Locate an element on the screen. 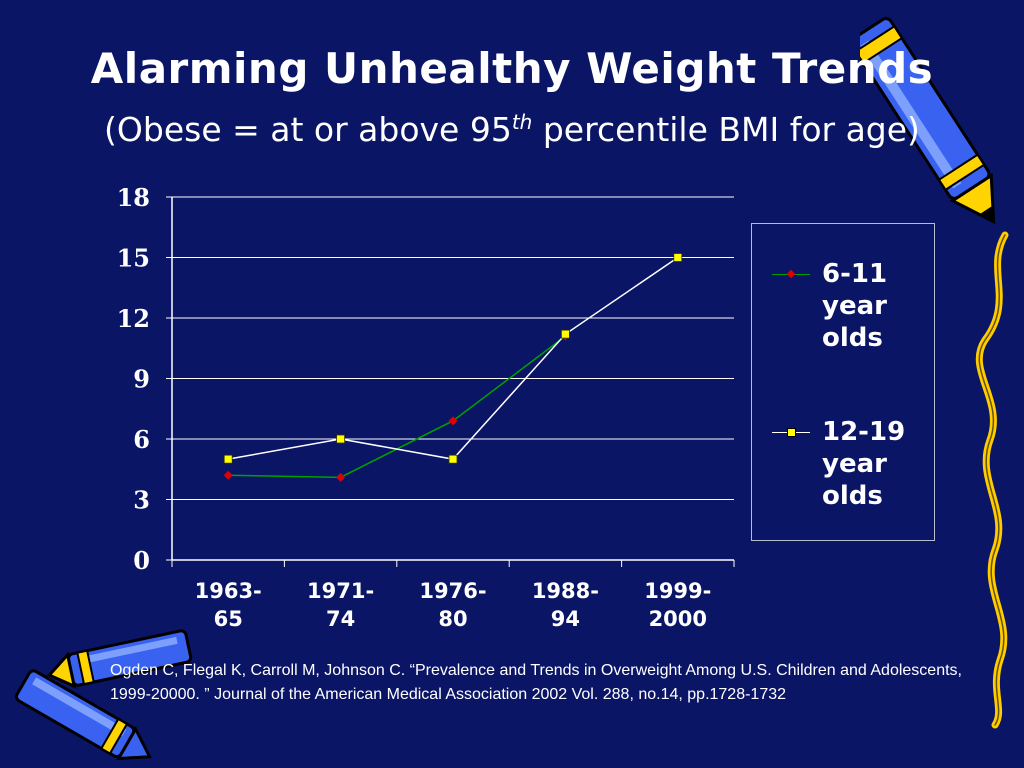  x-tick-label: 74 is located at coordinates (340, 619).